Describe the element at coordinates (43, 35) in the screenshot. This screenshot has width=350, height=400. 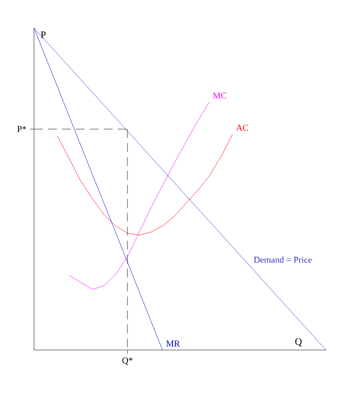
I see `y-axis-title: P` at that location.